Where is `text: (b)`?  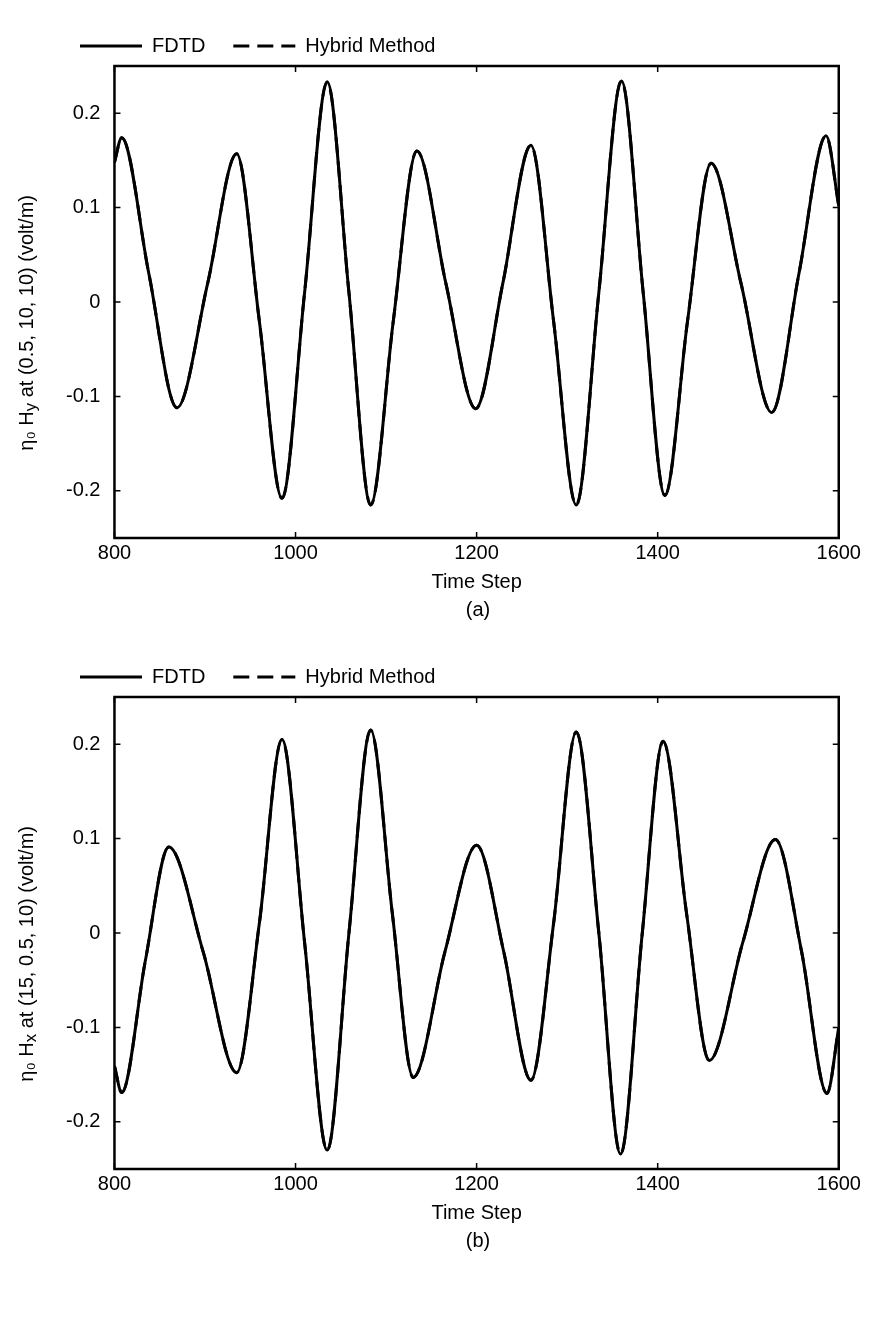 text: (b) is located at coordinates (478, 1240).